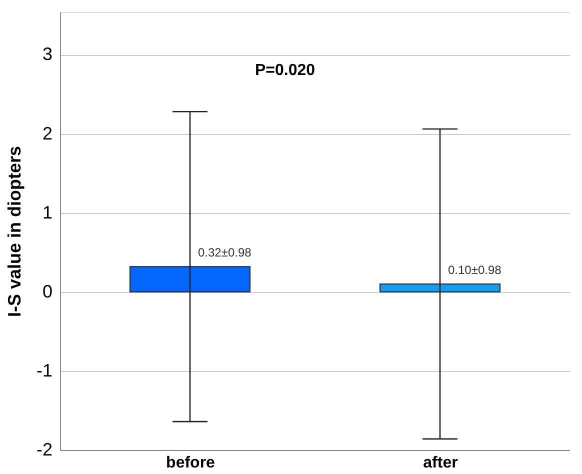 This screenshot has height=474, width=582. What do you see at coordinates (47, 291) in the screenshot?
I see `y-tick-label: 0` at bounding box center [47, 291].